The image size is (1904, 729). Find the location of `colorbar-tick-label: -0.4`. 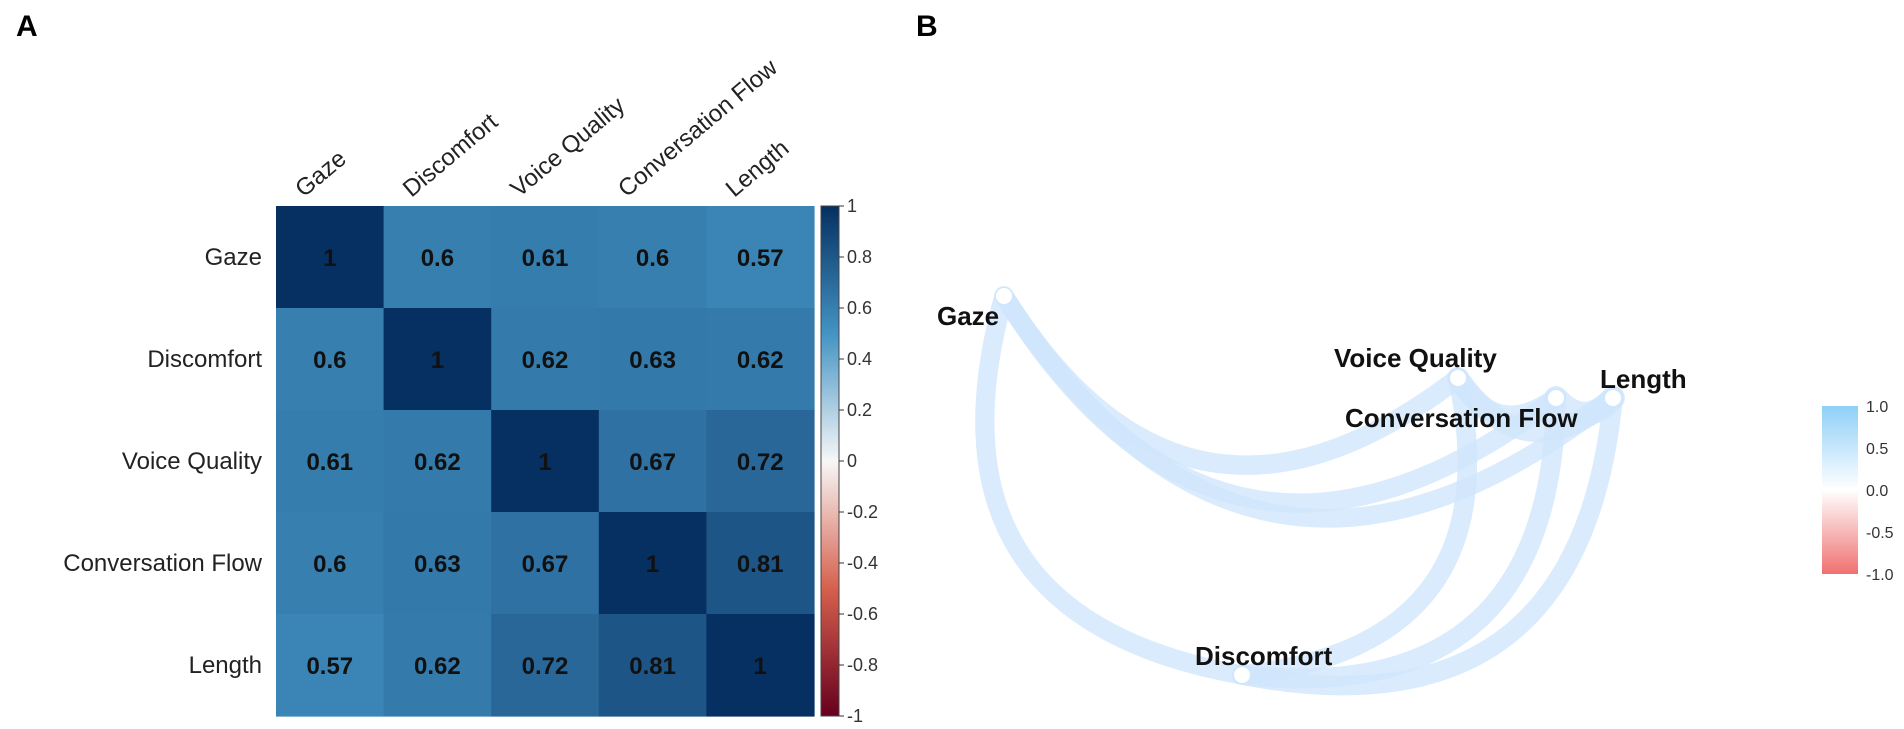

colorbar-tick-label: -0.4 is located at coordinates (862, 563).